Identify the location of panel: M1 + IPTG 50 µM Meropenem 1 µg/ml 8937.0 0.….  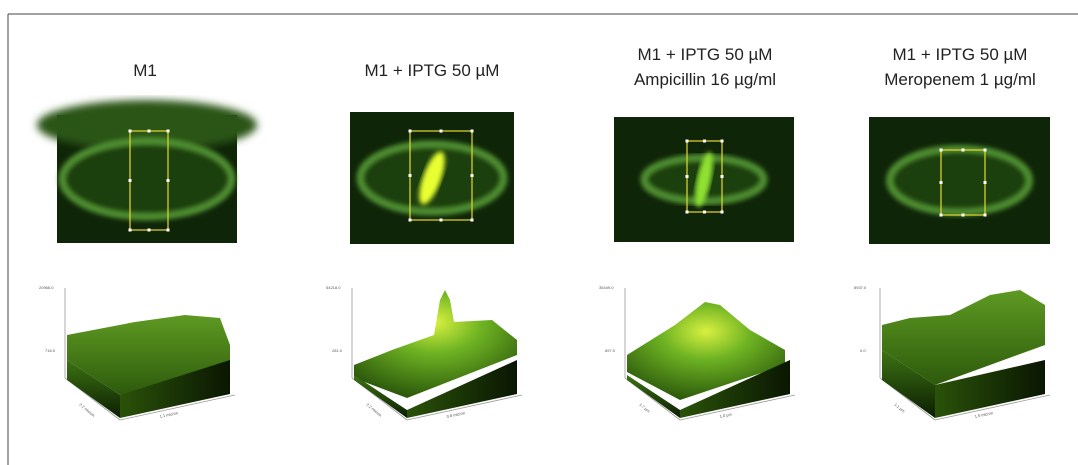
(952, 233).